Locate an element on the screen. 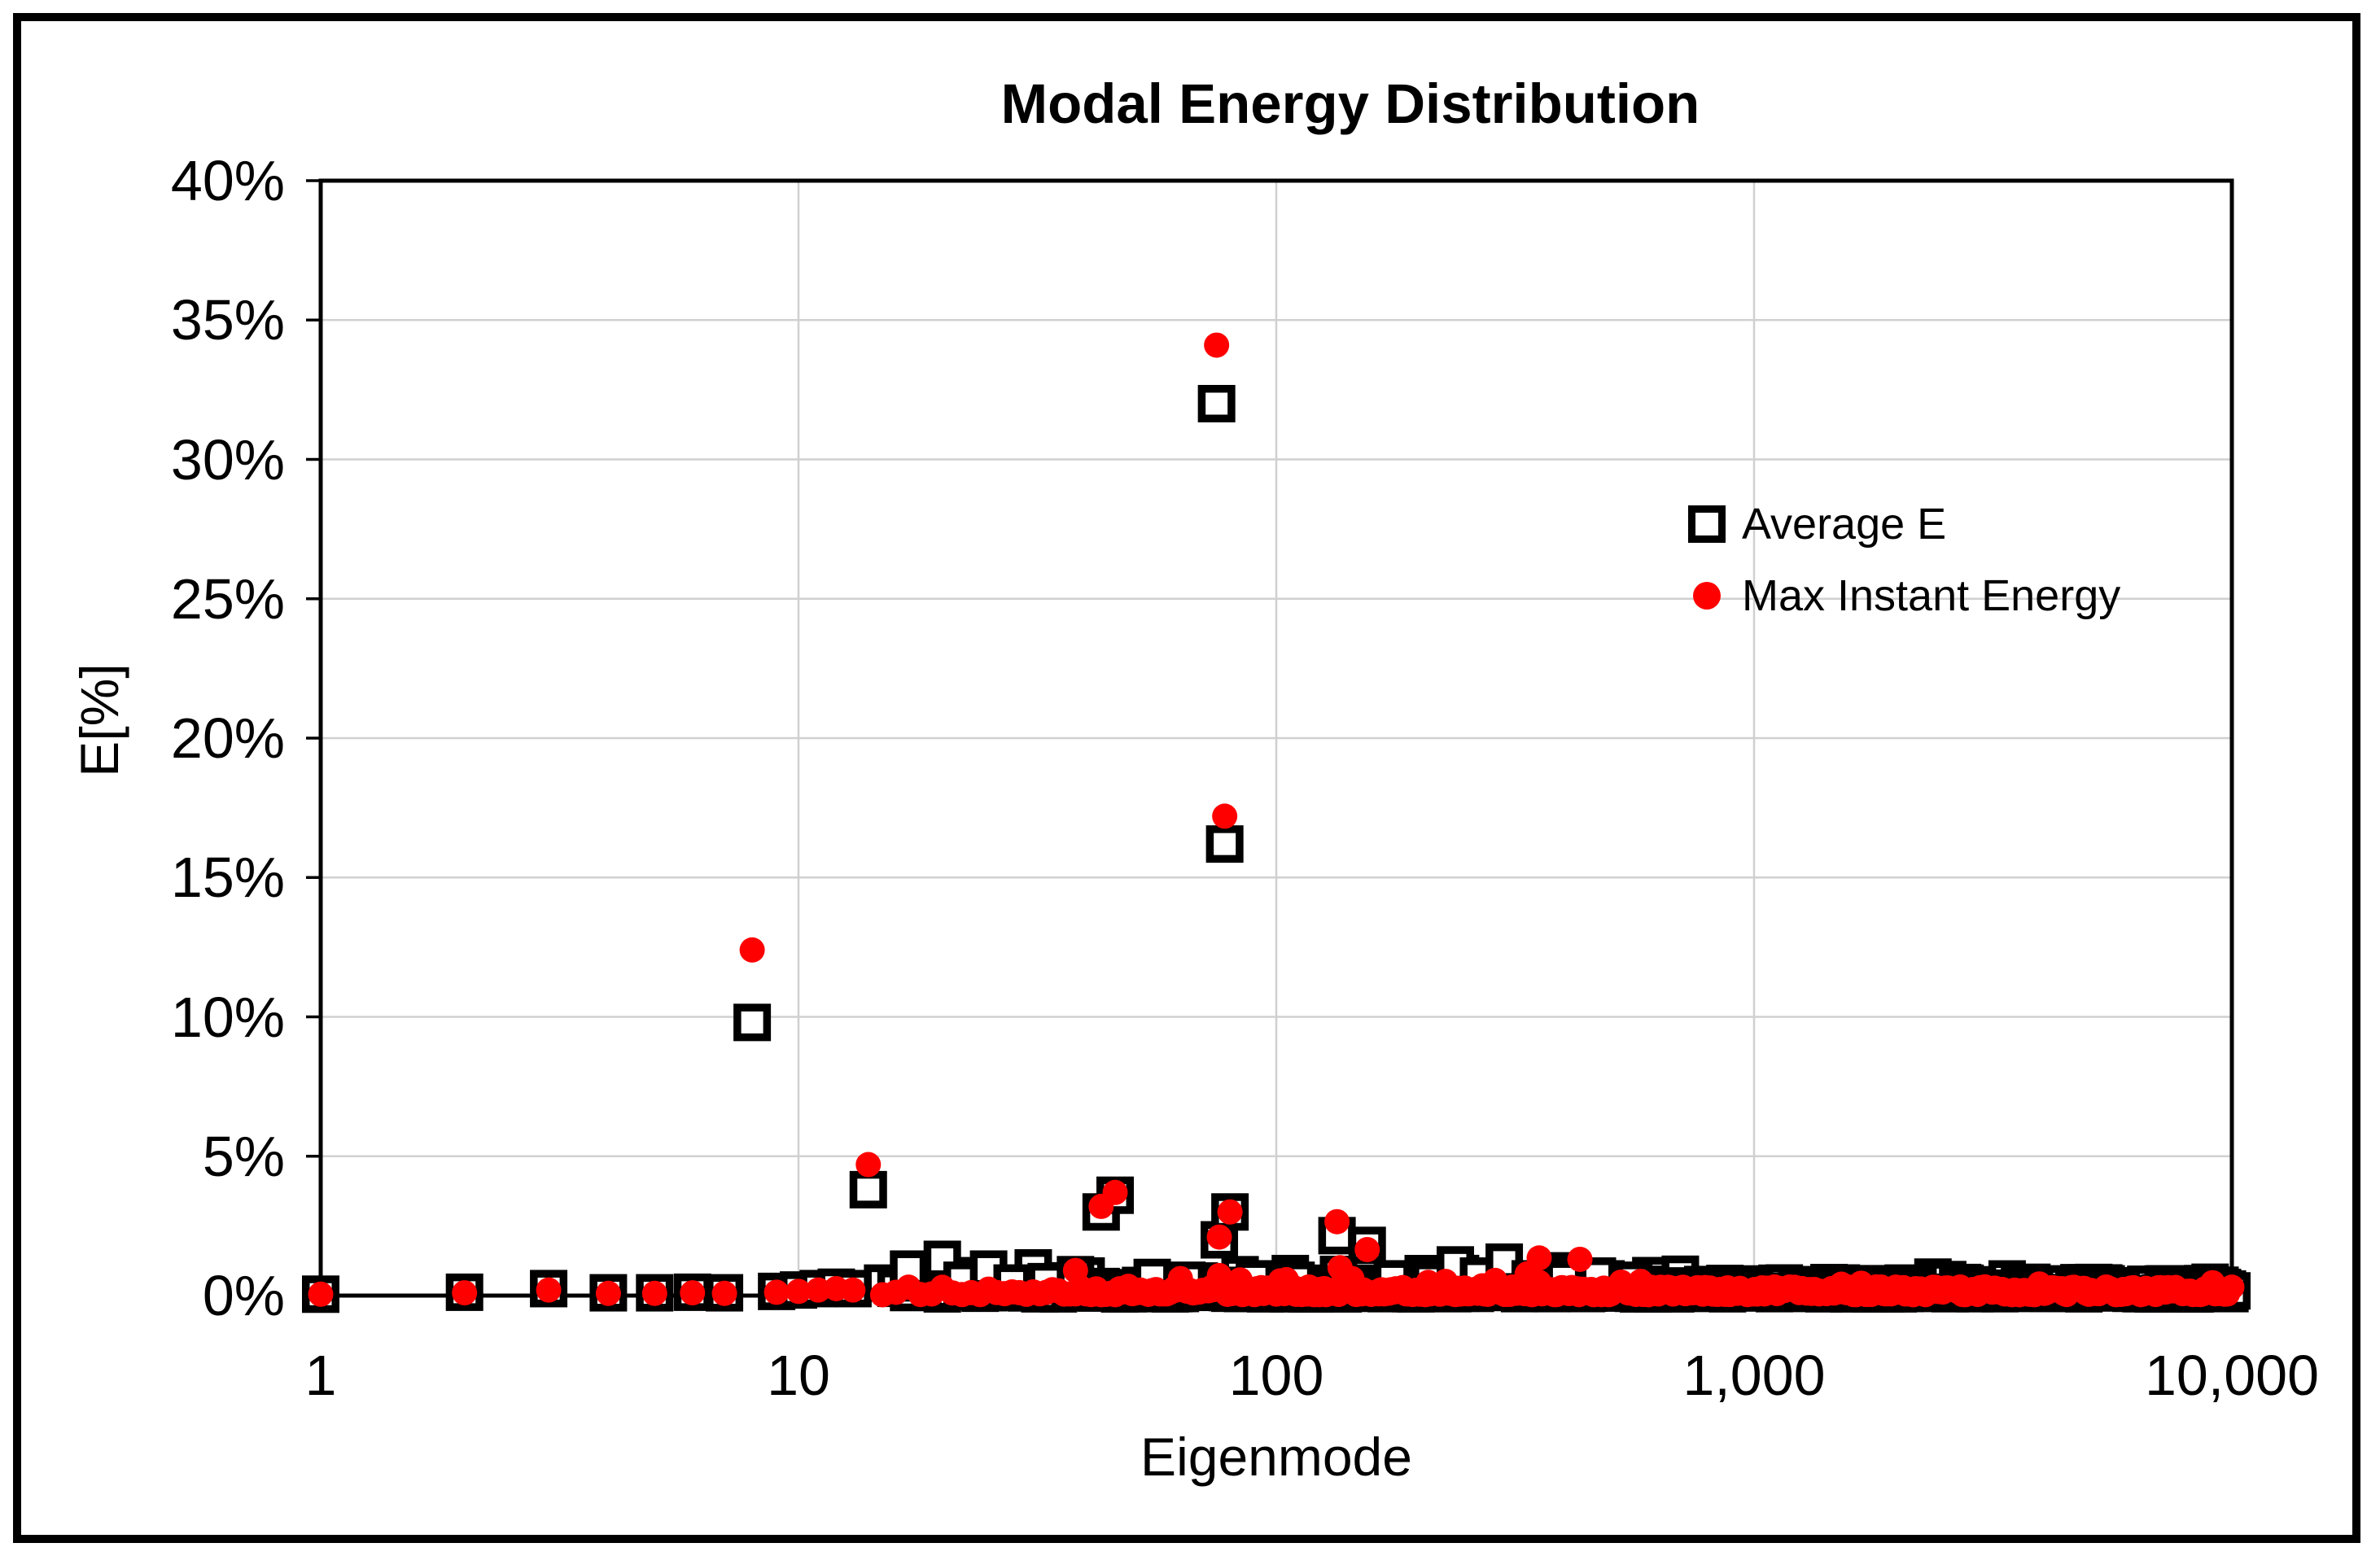 This screenshot has height=1556, width=2380. y-tick-label: 35% is located at coordinates (227, 320).